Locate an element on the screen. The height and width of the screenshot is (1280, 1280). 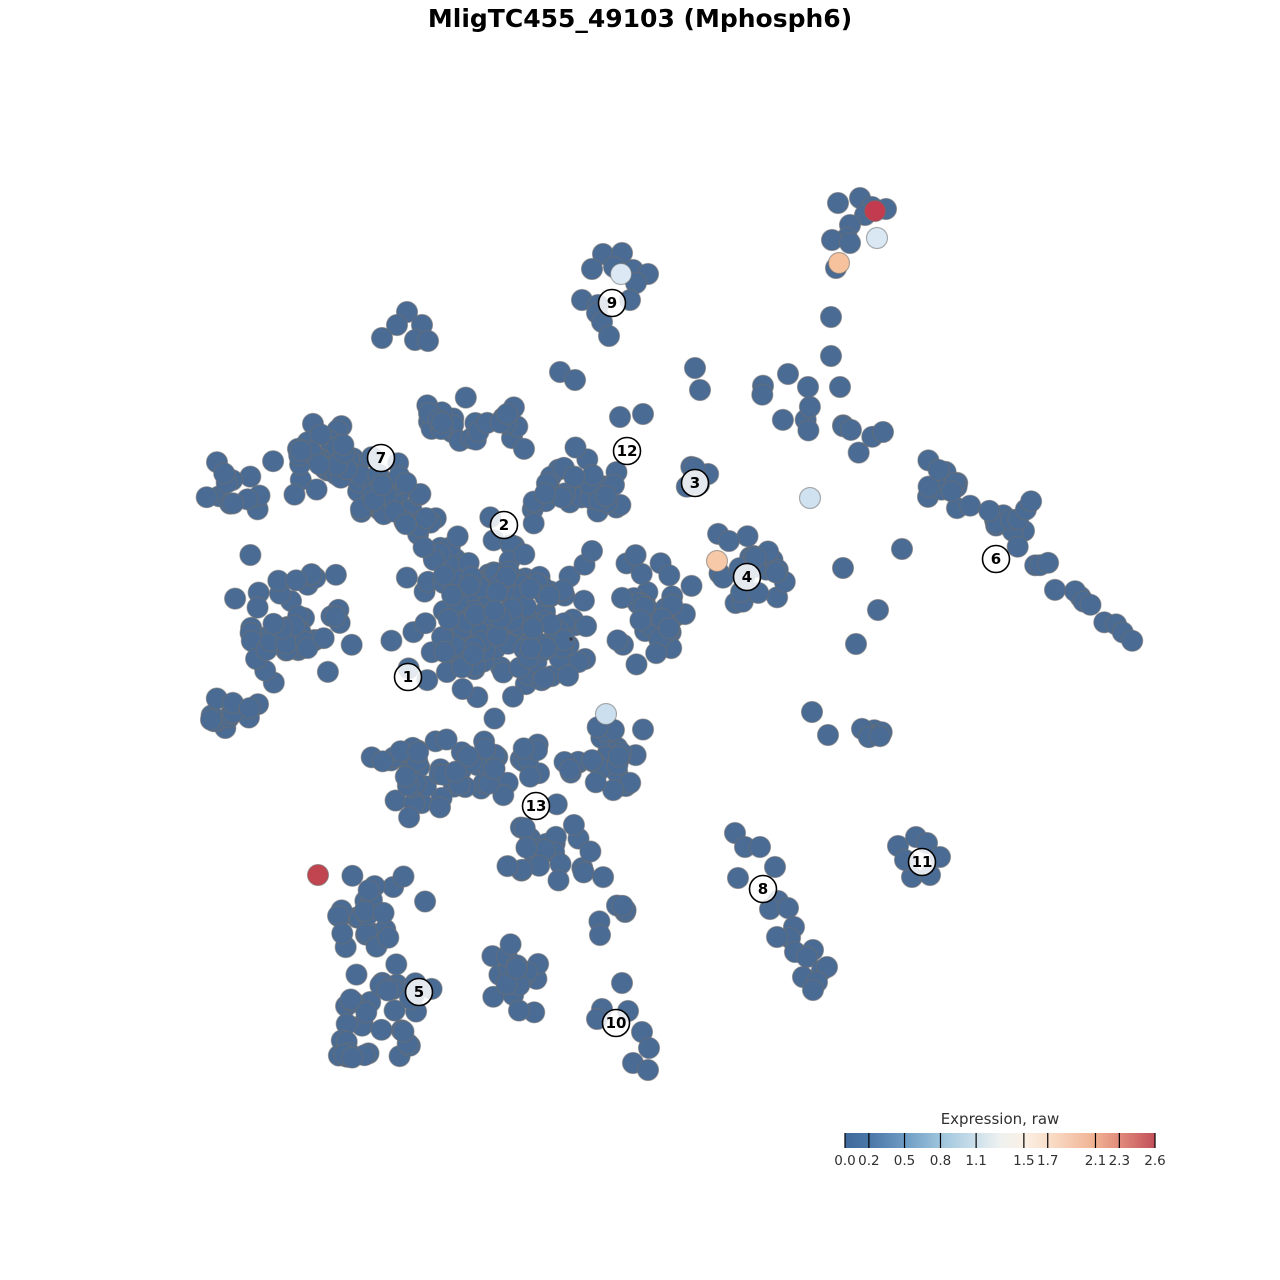
cluster-label-number: 3 is located at coordinates (695, 483).